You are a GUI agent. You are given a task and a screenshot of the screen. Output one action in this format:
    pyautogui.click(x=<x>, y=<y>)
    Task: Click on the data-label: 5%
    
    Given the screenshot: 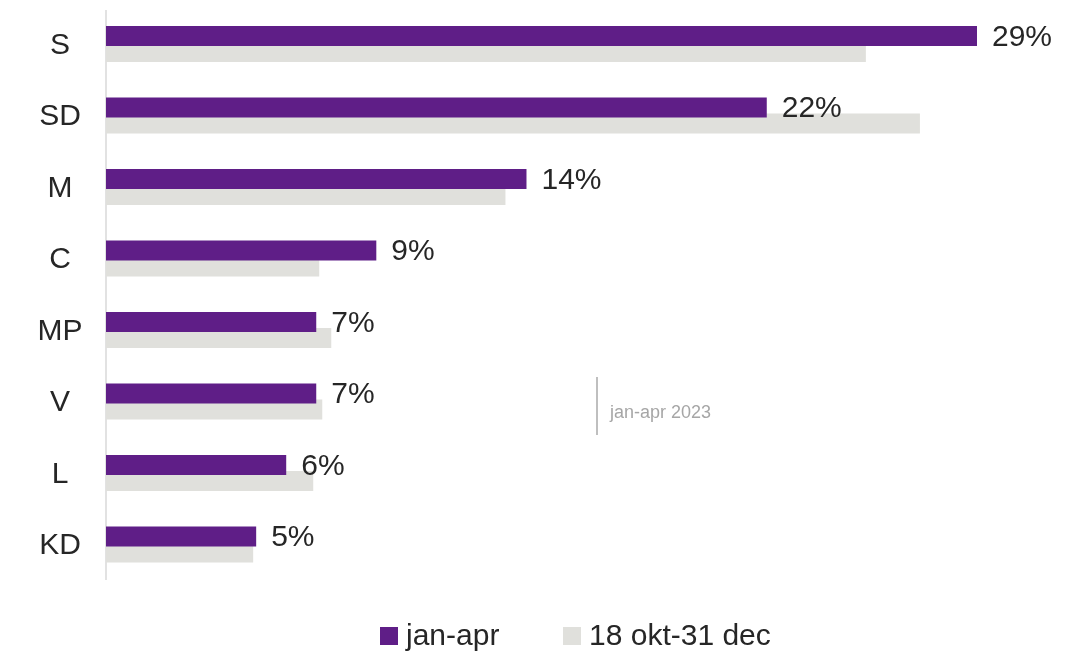 What is the action you would take?
    pyautogui.click(x=293, y=536)
    